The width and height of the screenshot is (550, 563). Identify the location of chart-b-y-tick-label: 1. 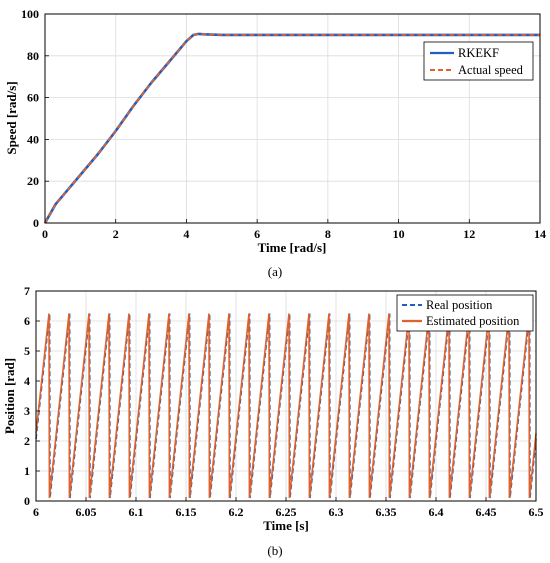
(27, 471).